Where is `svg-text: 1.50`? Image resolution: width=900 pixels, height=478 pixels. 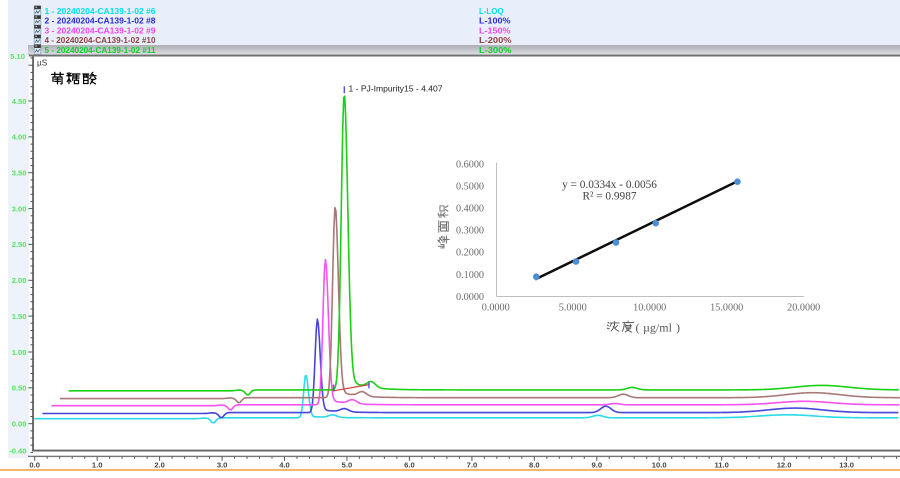 svg-text: 1.50 is located at coordinates (19, 316).